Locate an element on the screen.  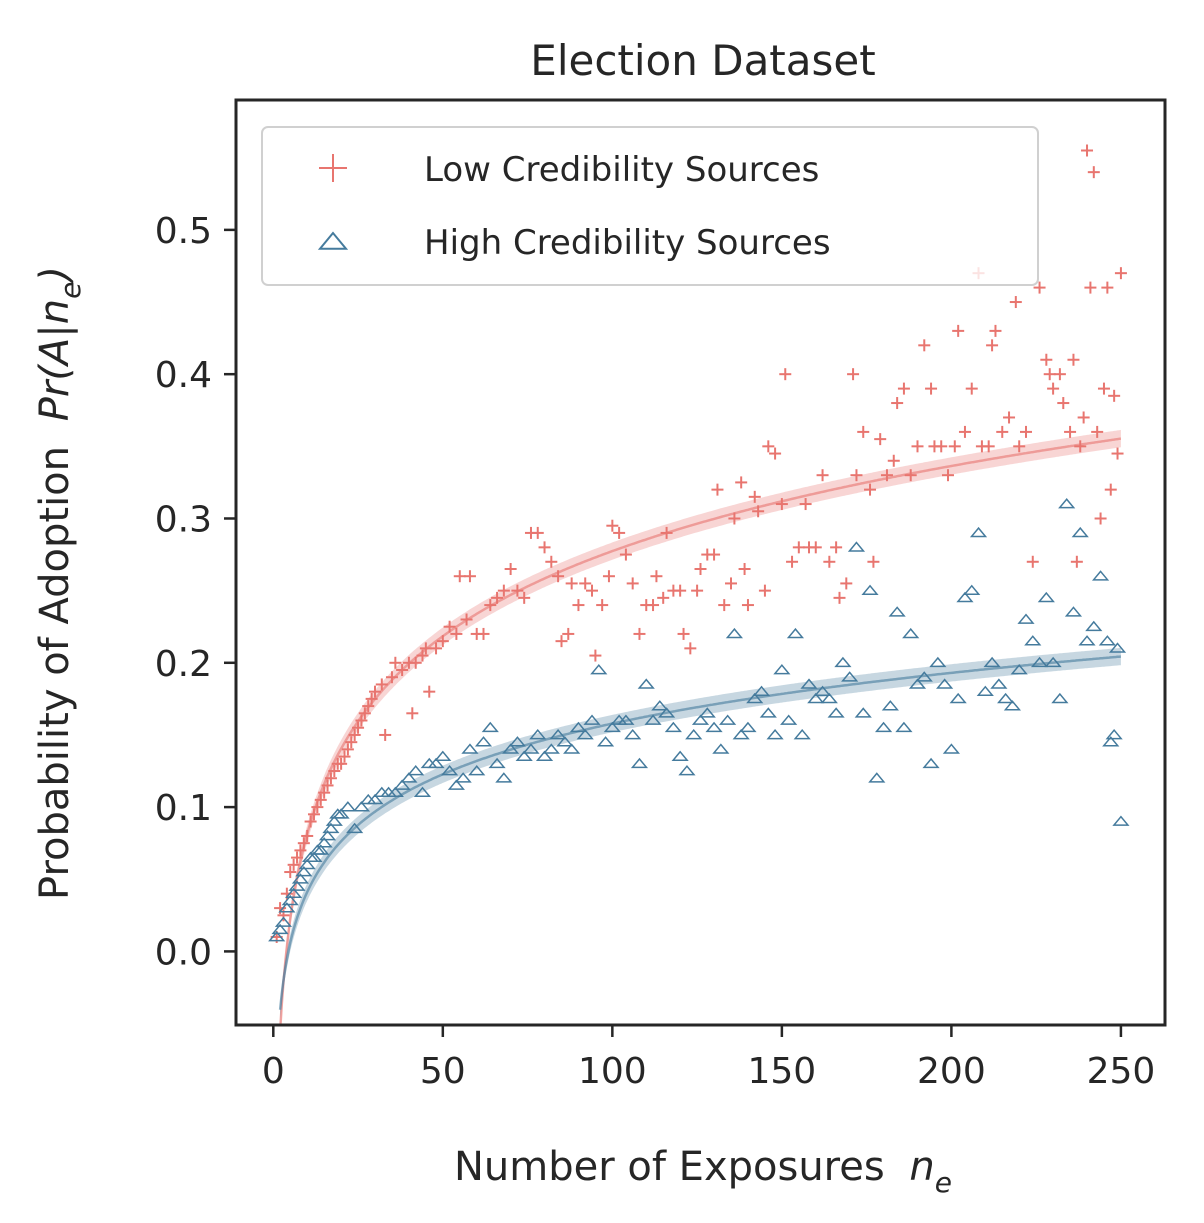
x-axis-label-text: Number of Exposures is located at coordinates (669, 1167).